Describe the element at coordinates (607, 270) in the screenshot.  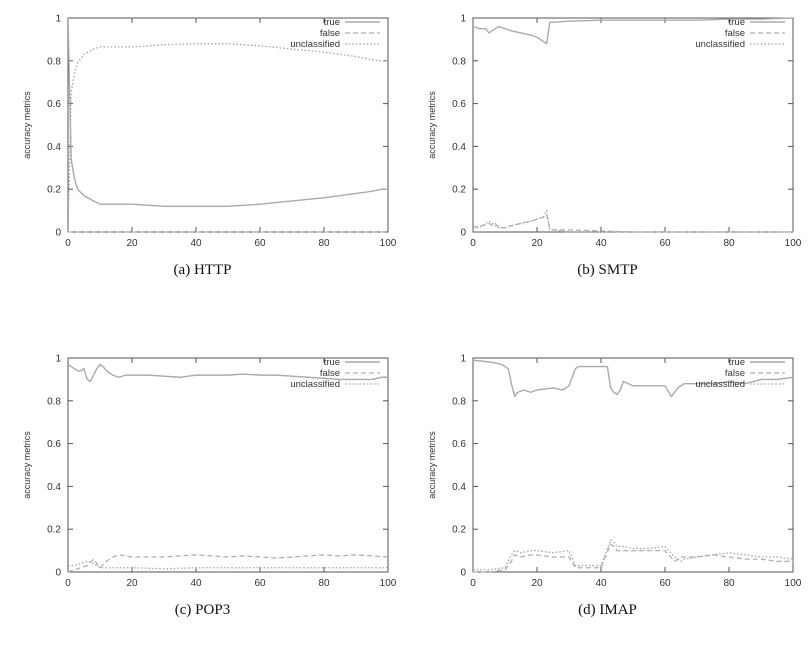
I see `figure-caption: (b) SMTP` at that location.